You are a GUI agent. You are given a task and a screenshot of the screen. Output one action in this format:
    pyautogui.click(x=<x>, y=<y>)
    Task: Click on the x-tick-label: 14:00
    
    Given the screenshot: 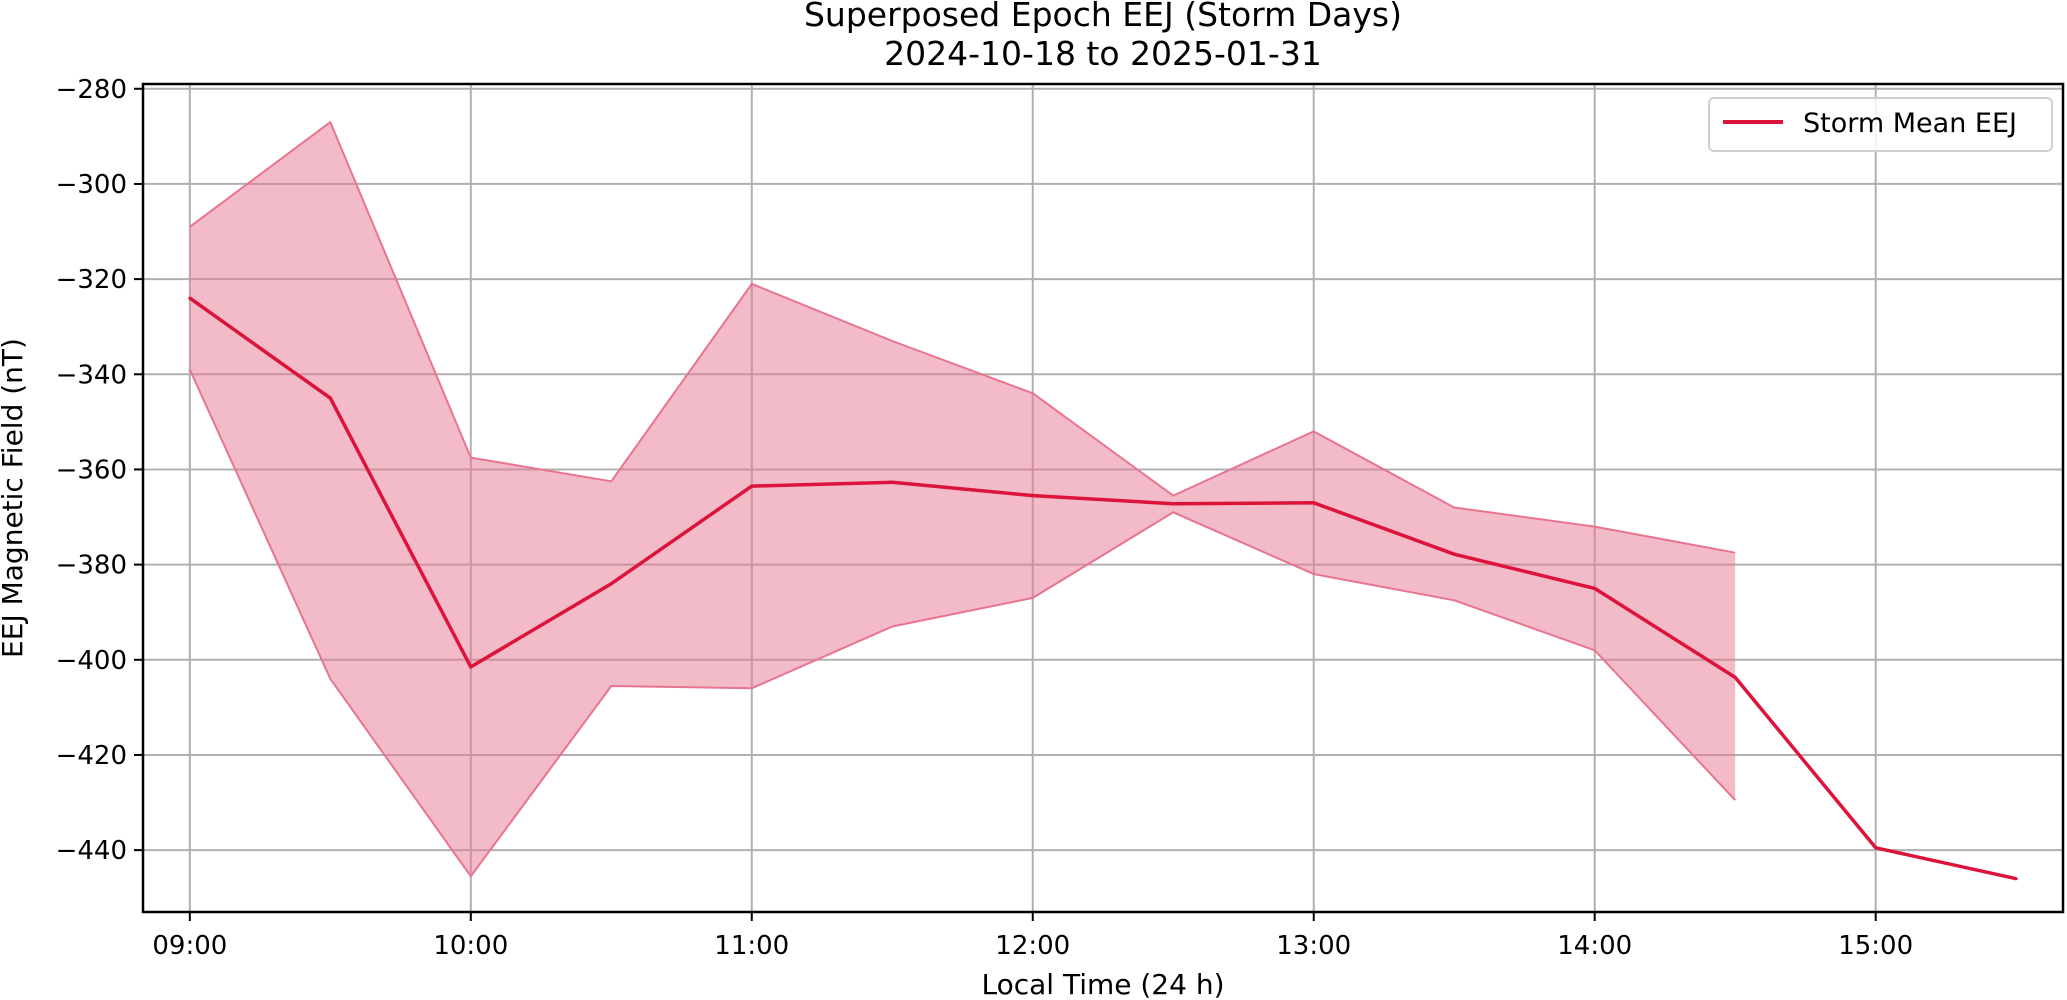 What is the action you would take?
    pyautogui.click(x=1594, y=946)
    